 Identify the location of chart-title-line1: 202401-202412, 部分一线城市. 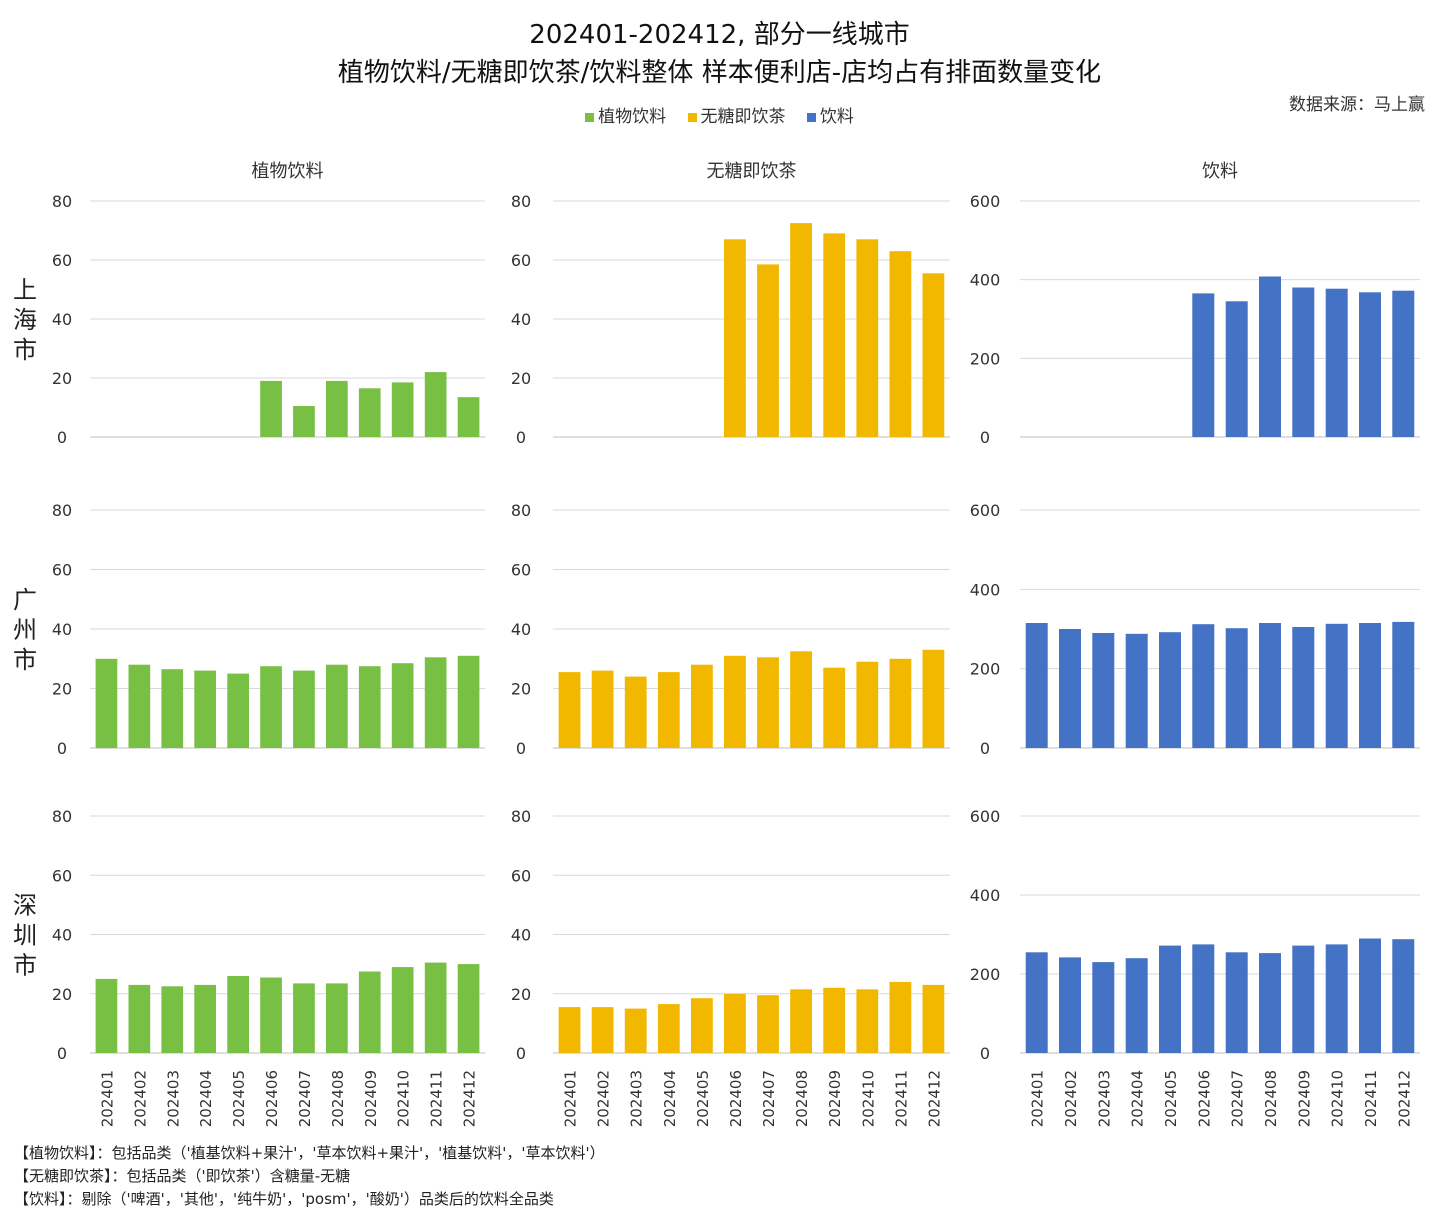
(719, 35).